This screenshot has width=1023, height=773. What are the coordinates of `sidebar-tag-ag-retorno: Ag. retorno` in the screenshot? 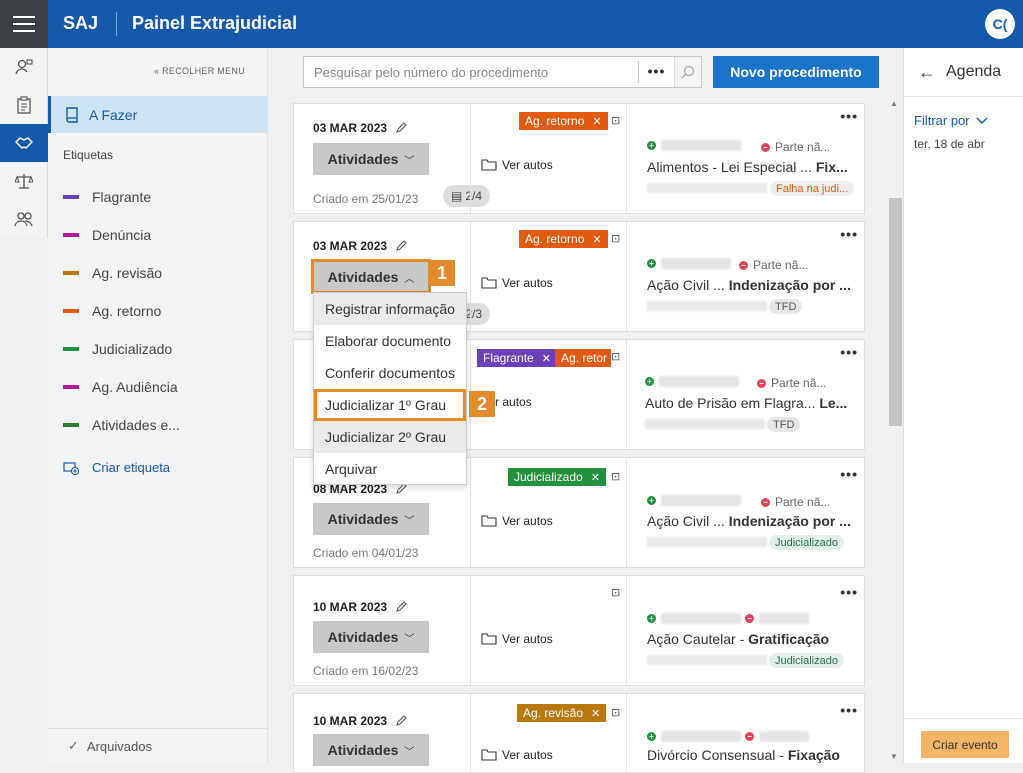 It's located at (112, 311).